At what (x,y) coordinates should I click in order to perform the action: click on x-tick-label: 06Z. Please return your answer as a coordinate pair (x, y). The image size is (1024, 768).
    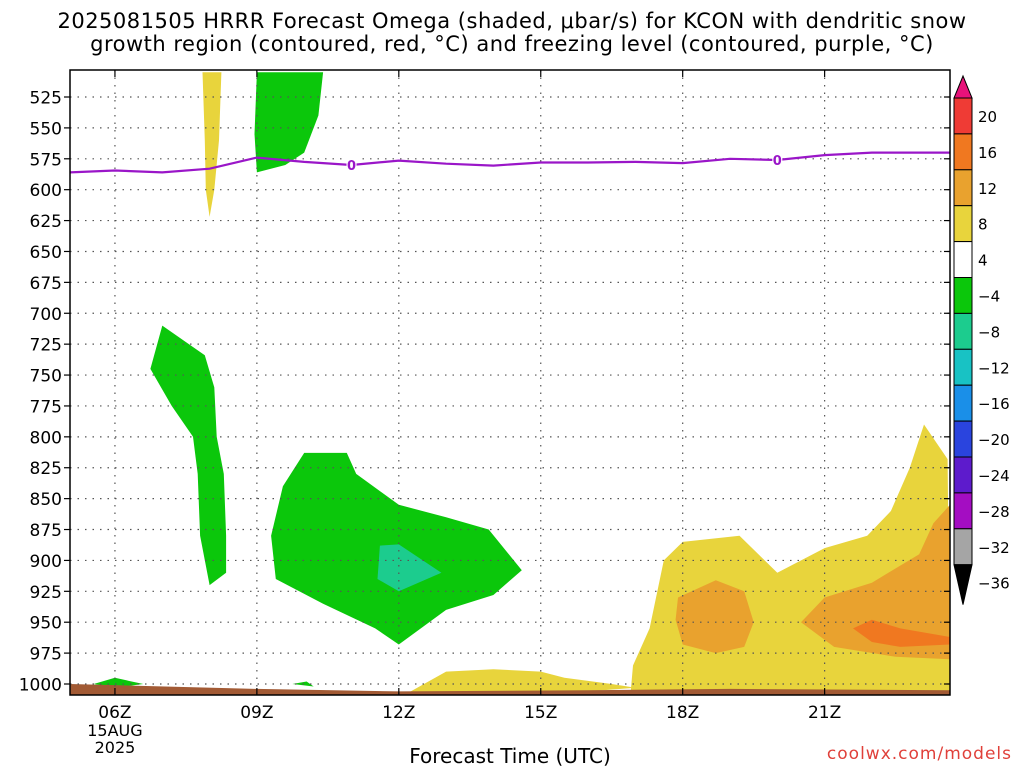
    Looking at the image, I should click on (114, 713).